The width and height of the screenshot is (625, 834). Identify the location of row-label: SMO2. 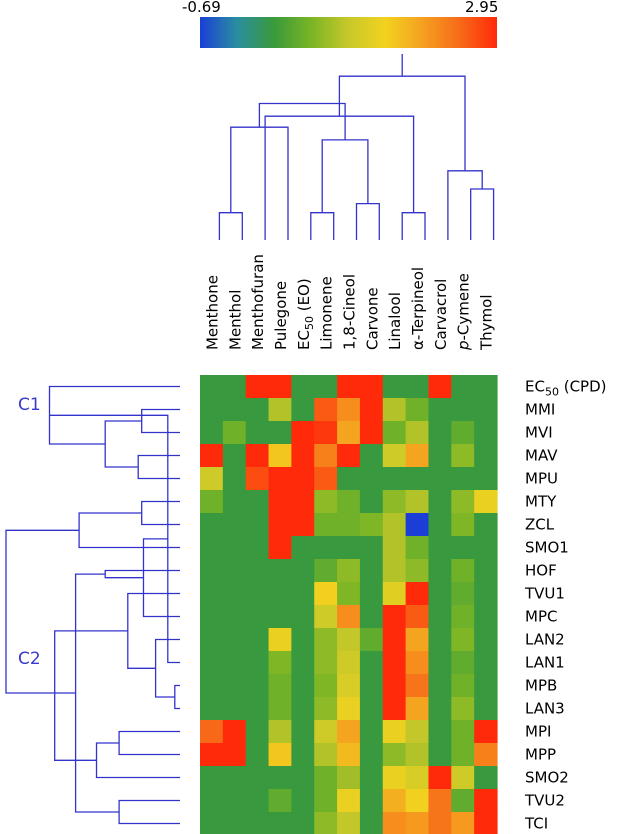
(547, 778).